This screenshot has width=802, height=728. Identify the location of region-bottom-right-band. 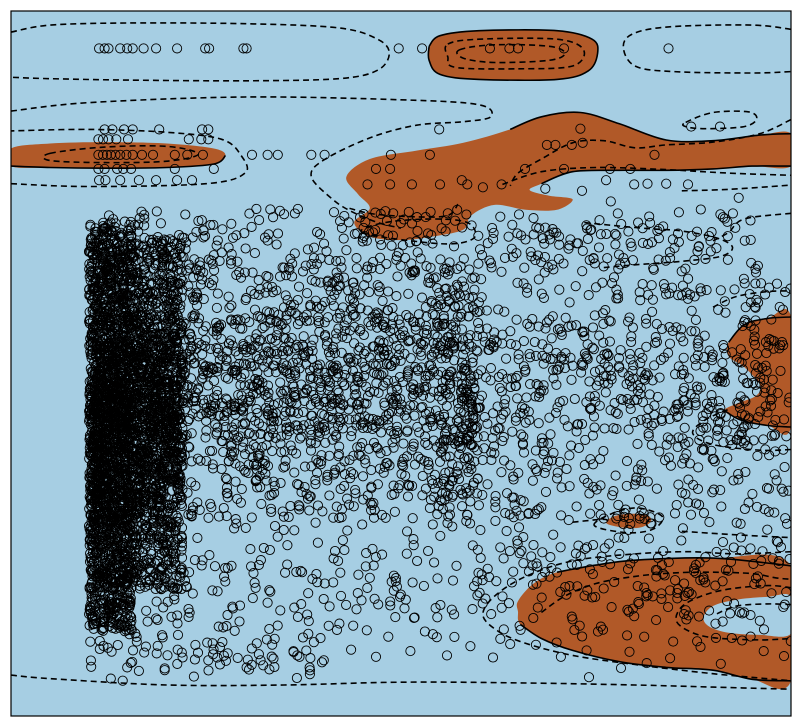
(653, 622).